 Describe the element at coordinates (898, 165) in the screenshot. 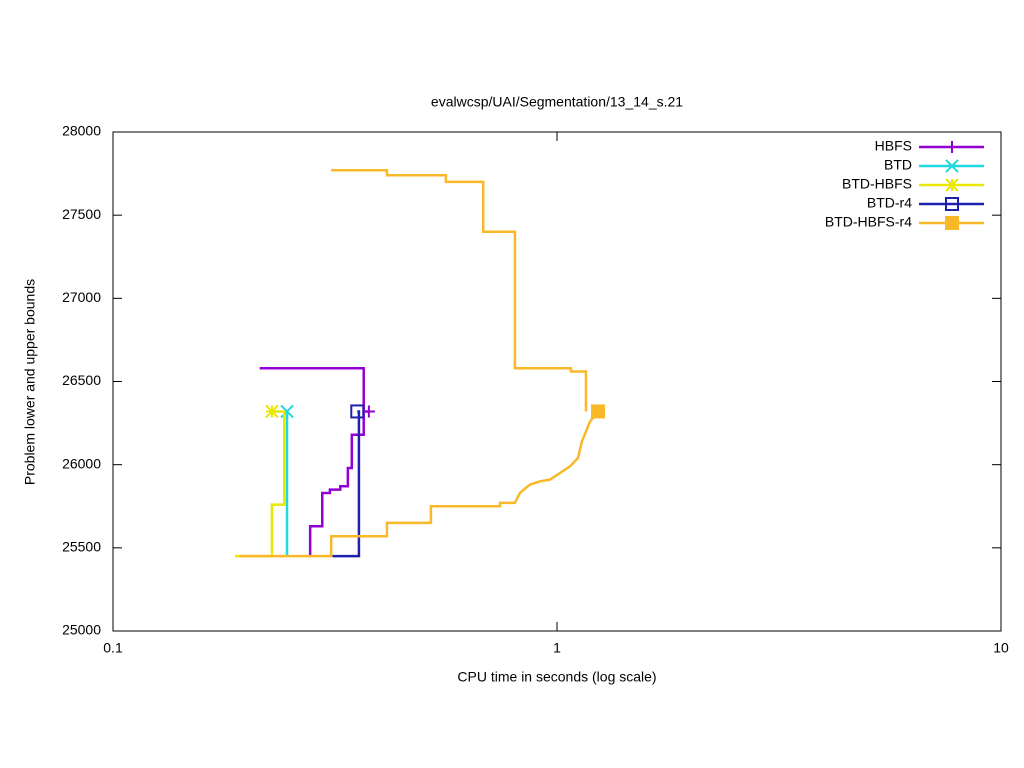

I see `legend-label: BTD` at that location.